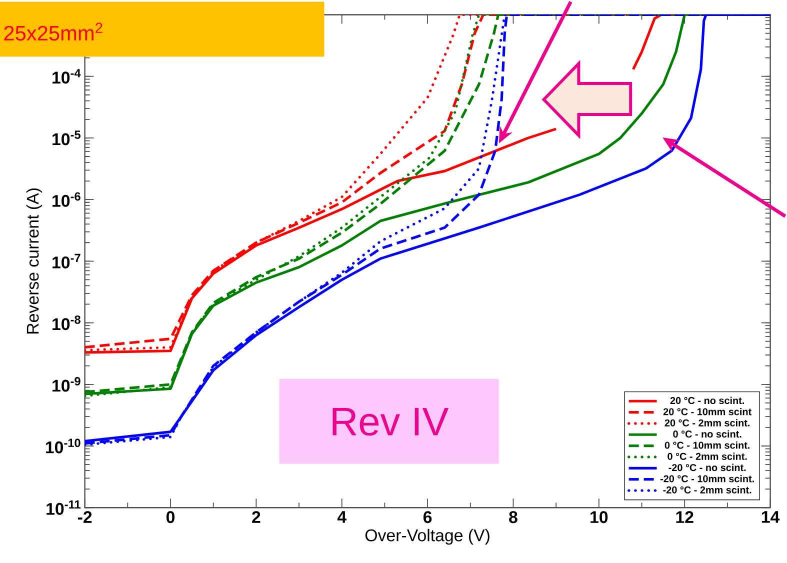 This screenshot has height=563, width=787. Describe the element at coordinates (66, 384) in the screenshot. I see `y-tick-label: 10$^{-9}$` at that location.